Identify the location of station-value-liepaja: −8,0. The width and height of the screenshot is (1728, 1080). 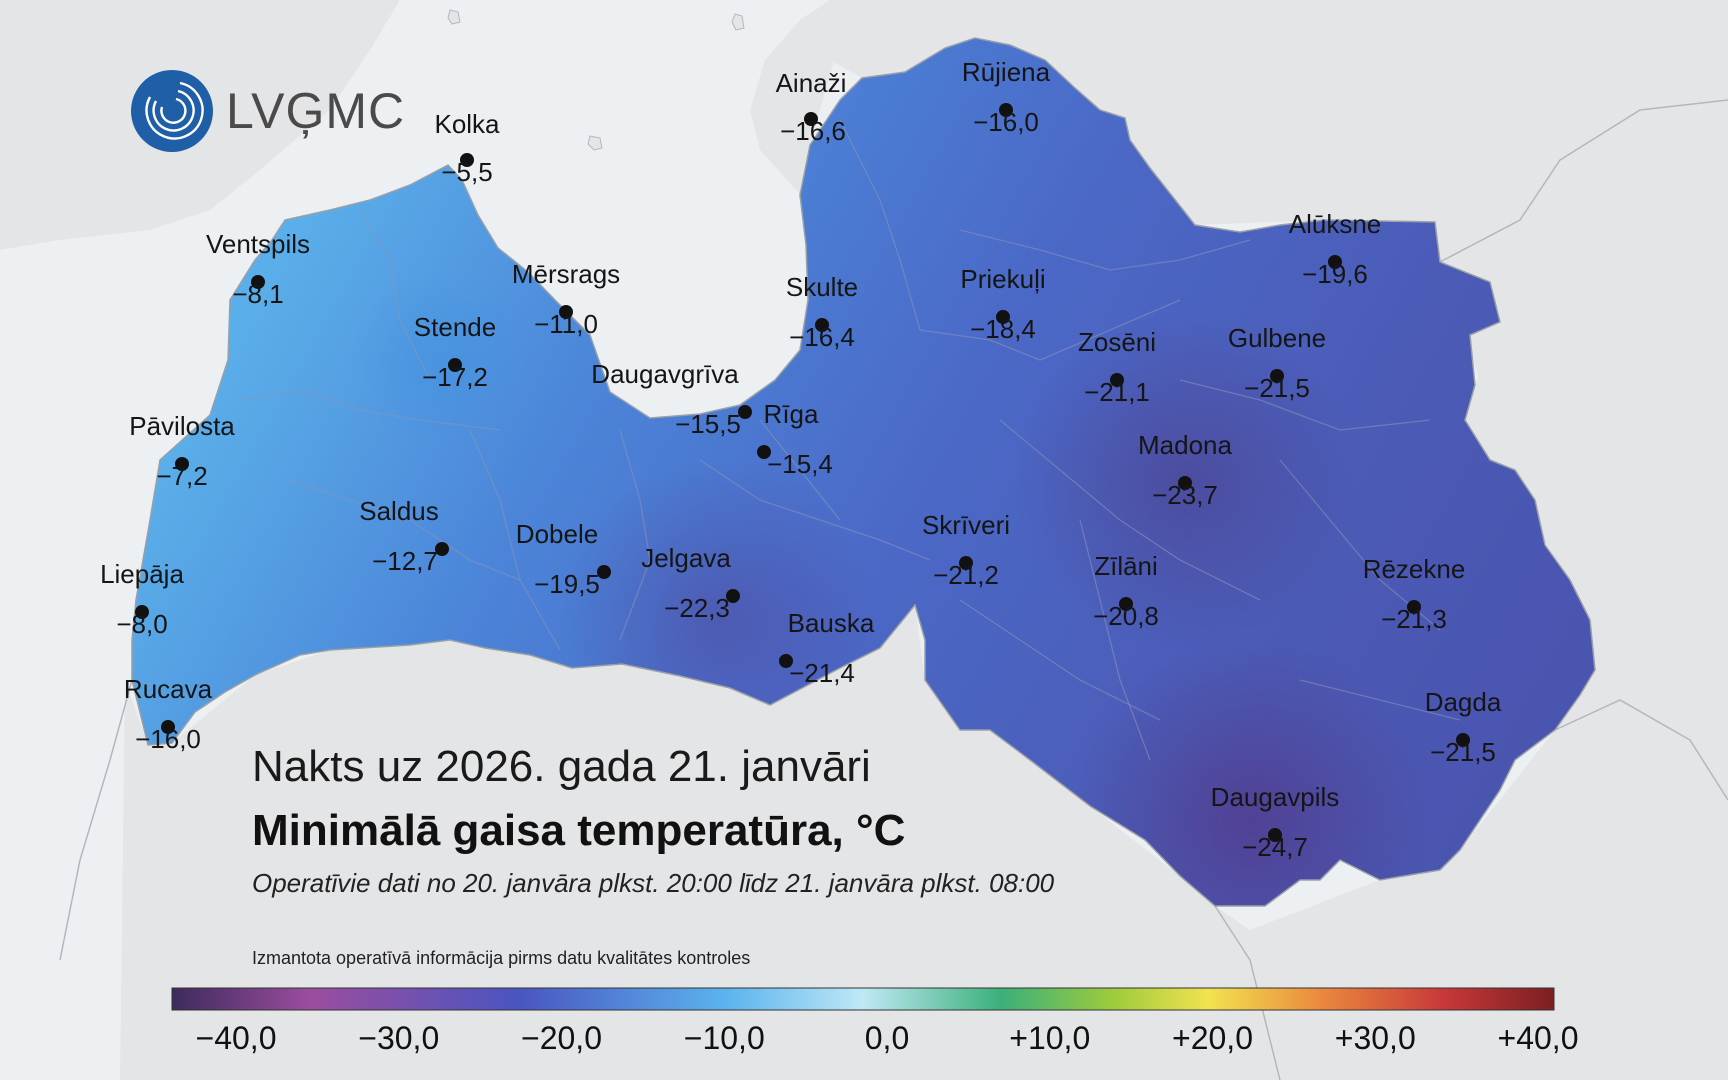
(142, 624).